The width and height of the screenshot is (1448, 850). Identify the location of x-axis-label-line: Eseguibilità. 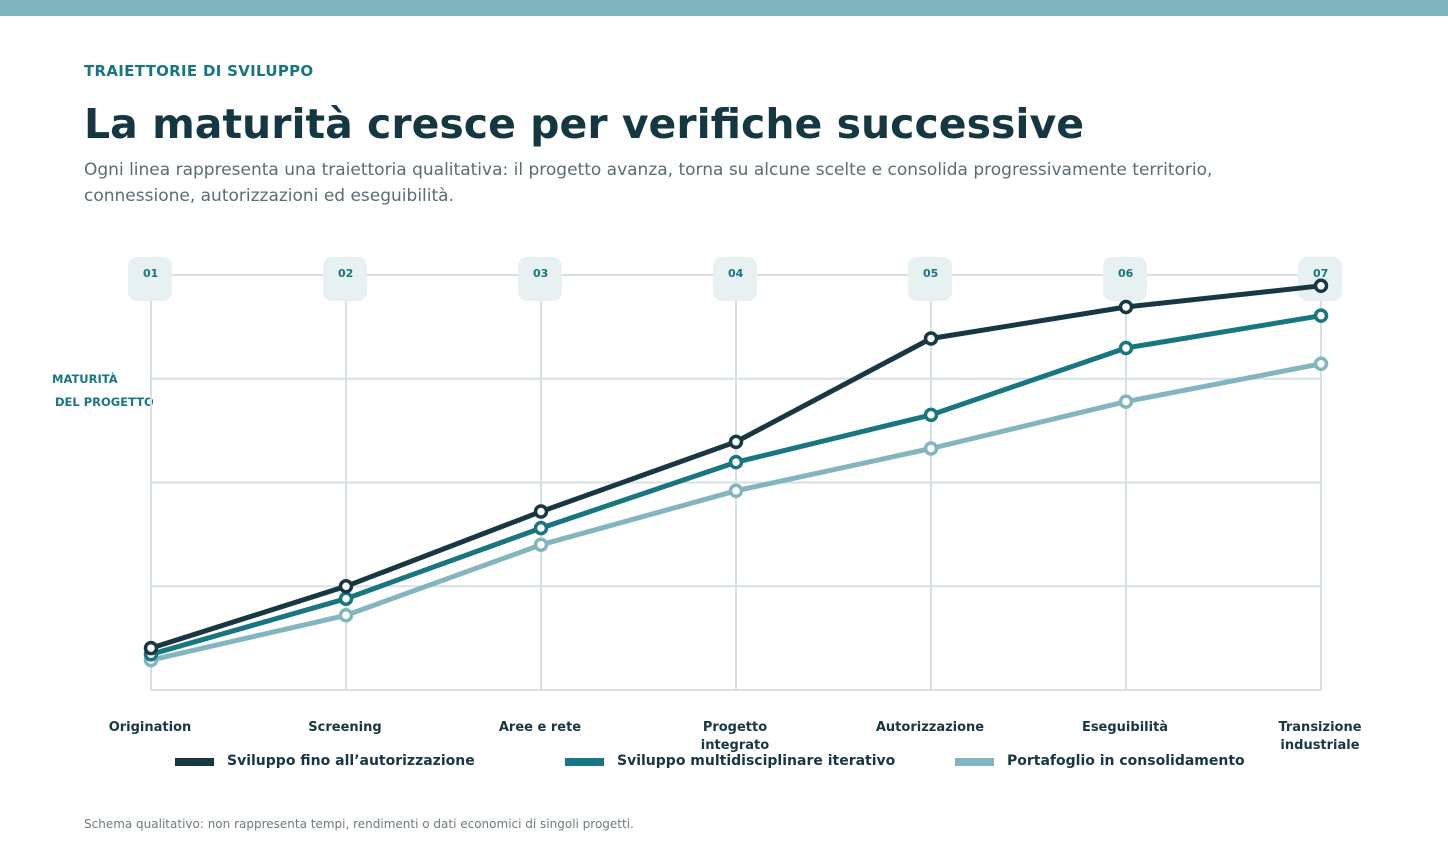
(1125, 727).